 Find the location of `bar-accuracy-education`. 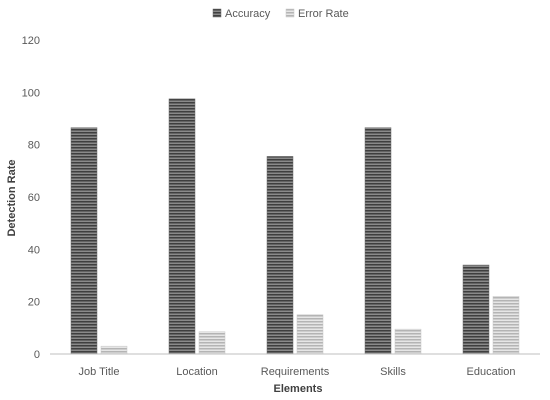

bar-accuracy-education is located at coordinates (476, 309).